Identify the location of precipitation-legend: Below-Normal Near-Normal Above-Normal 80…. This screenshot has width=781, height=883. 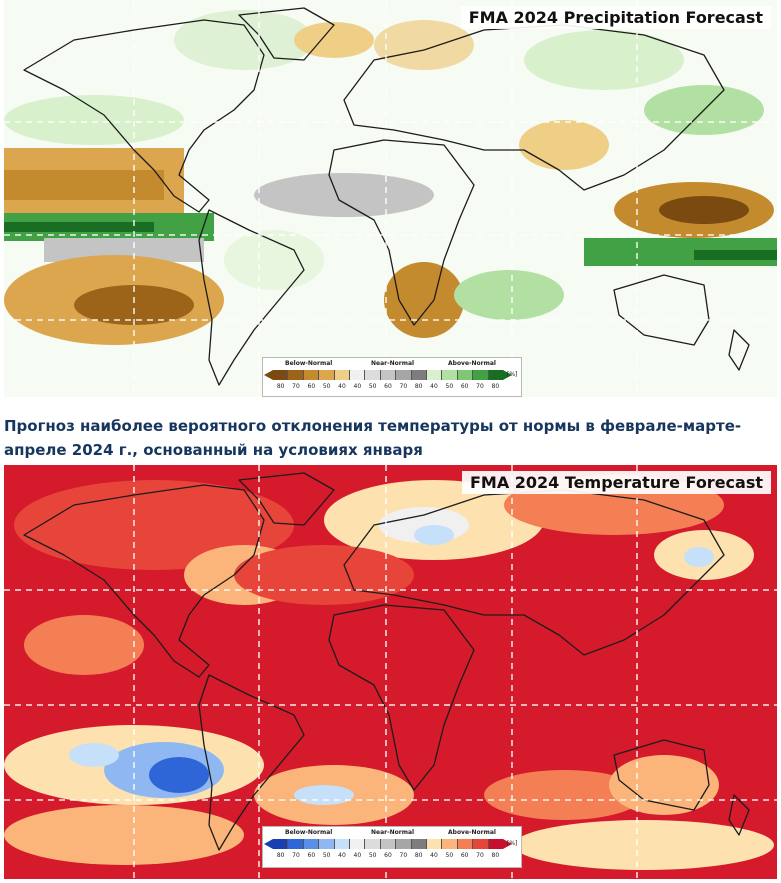
(392, 377).